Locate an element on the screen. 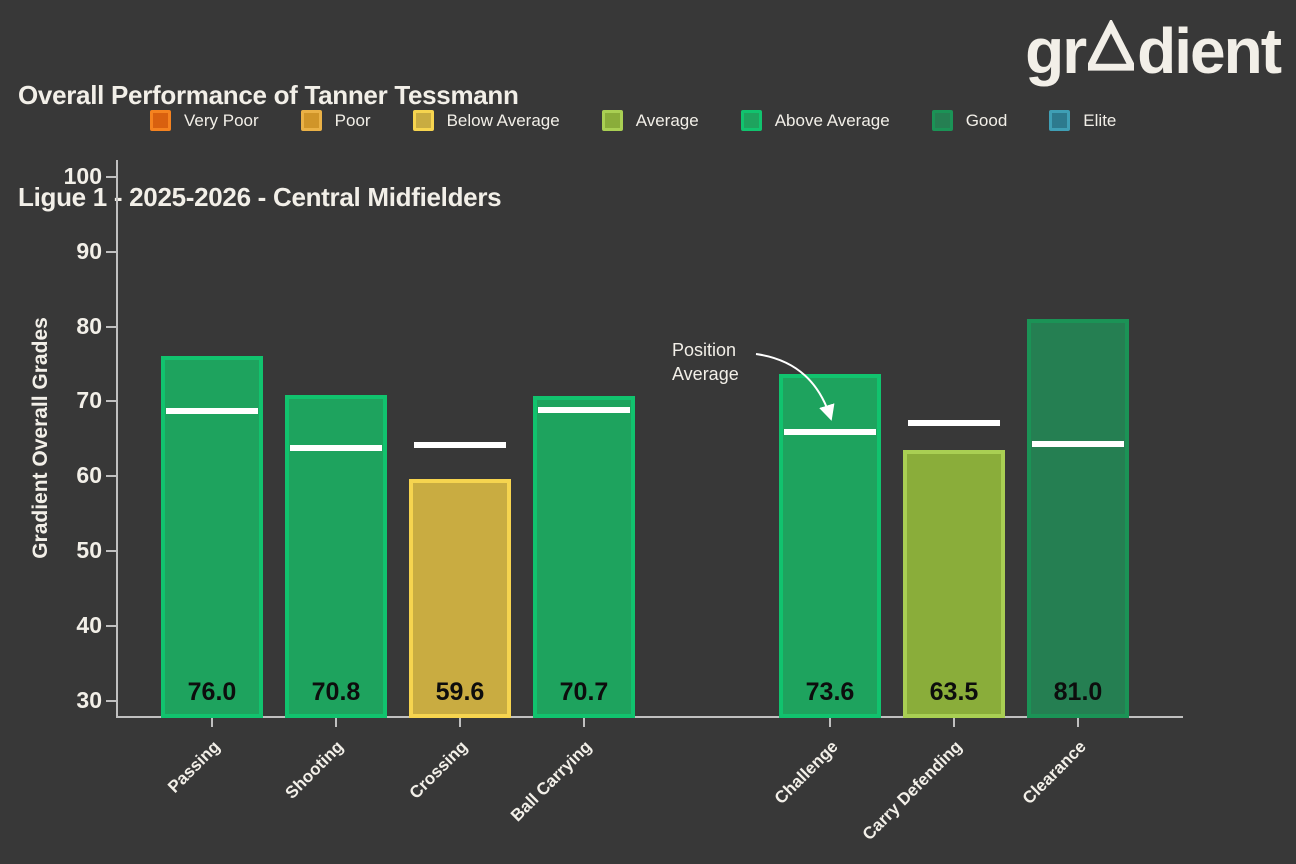  y-tick-label: 90 is located at coordinates (89, 250).